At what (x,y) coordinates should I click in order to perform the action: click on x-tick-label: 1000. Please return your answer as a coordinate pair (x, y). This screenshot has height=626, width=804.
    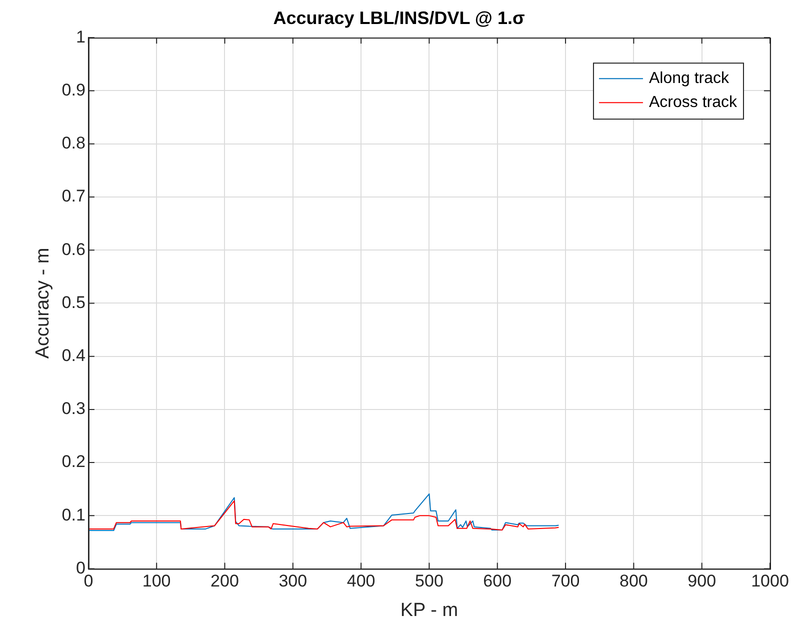
    Looking at the image, I should click on (770, 581).